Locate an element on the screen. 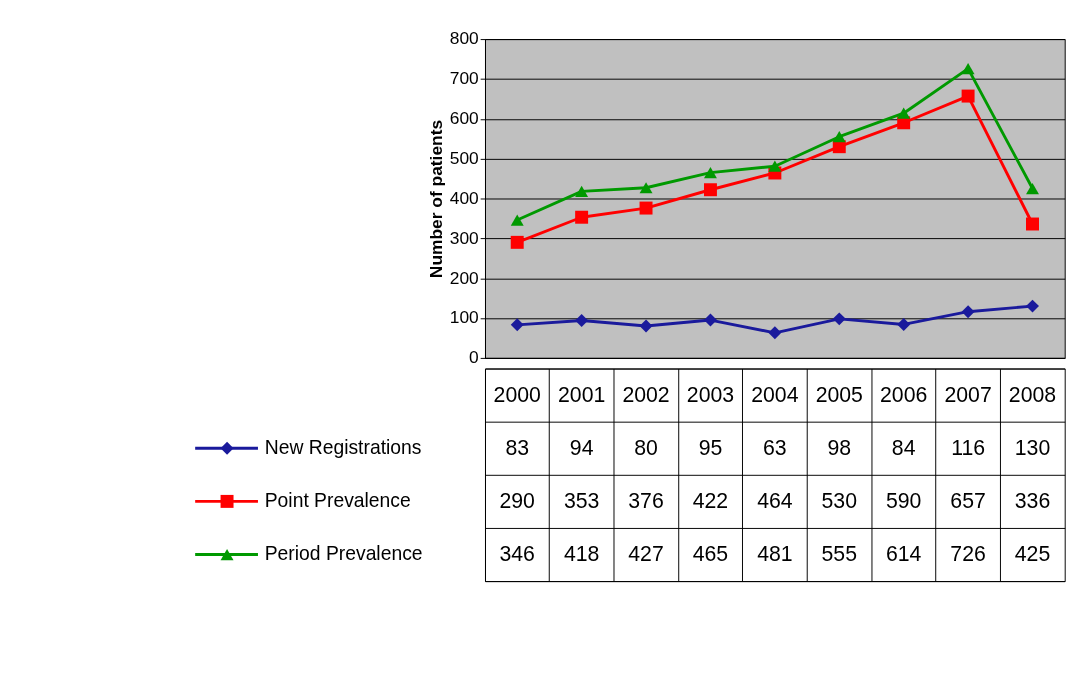 This screenshot has width=1085, height=700. data-label: 481 is located at coordinates (775, 554).